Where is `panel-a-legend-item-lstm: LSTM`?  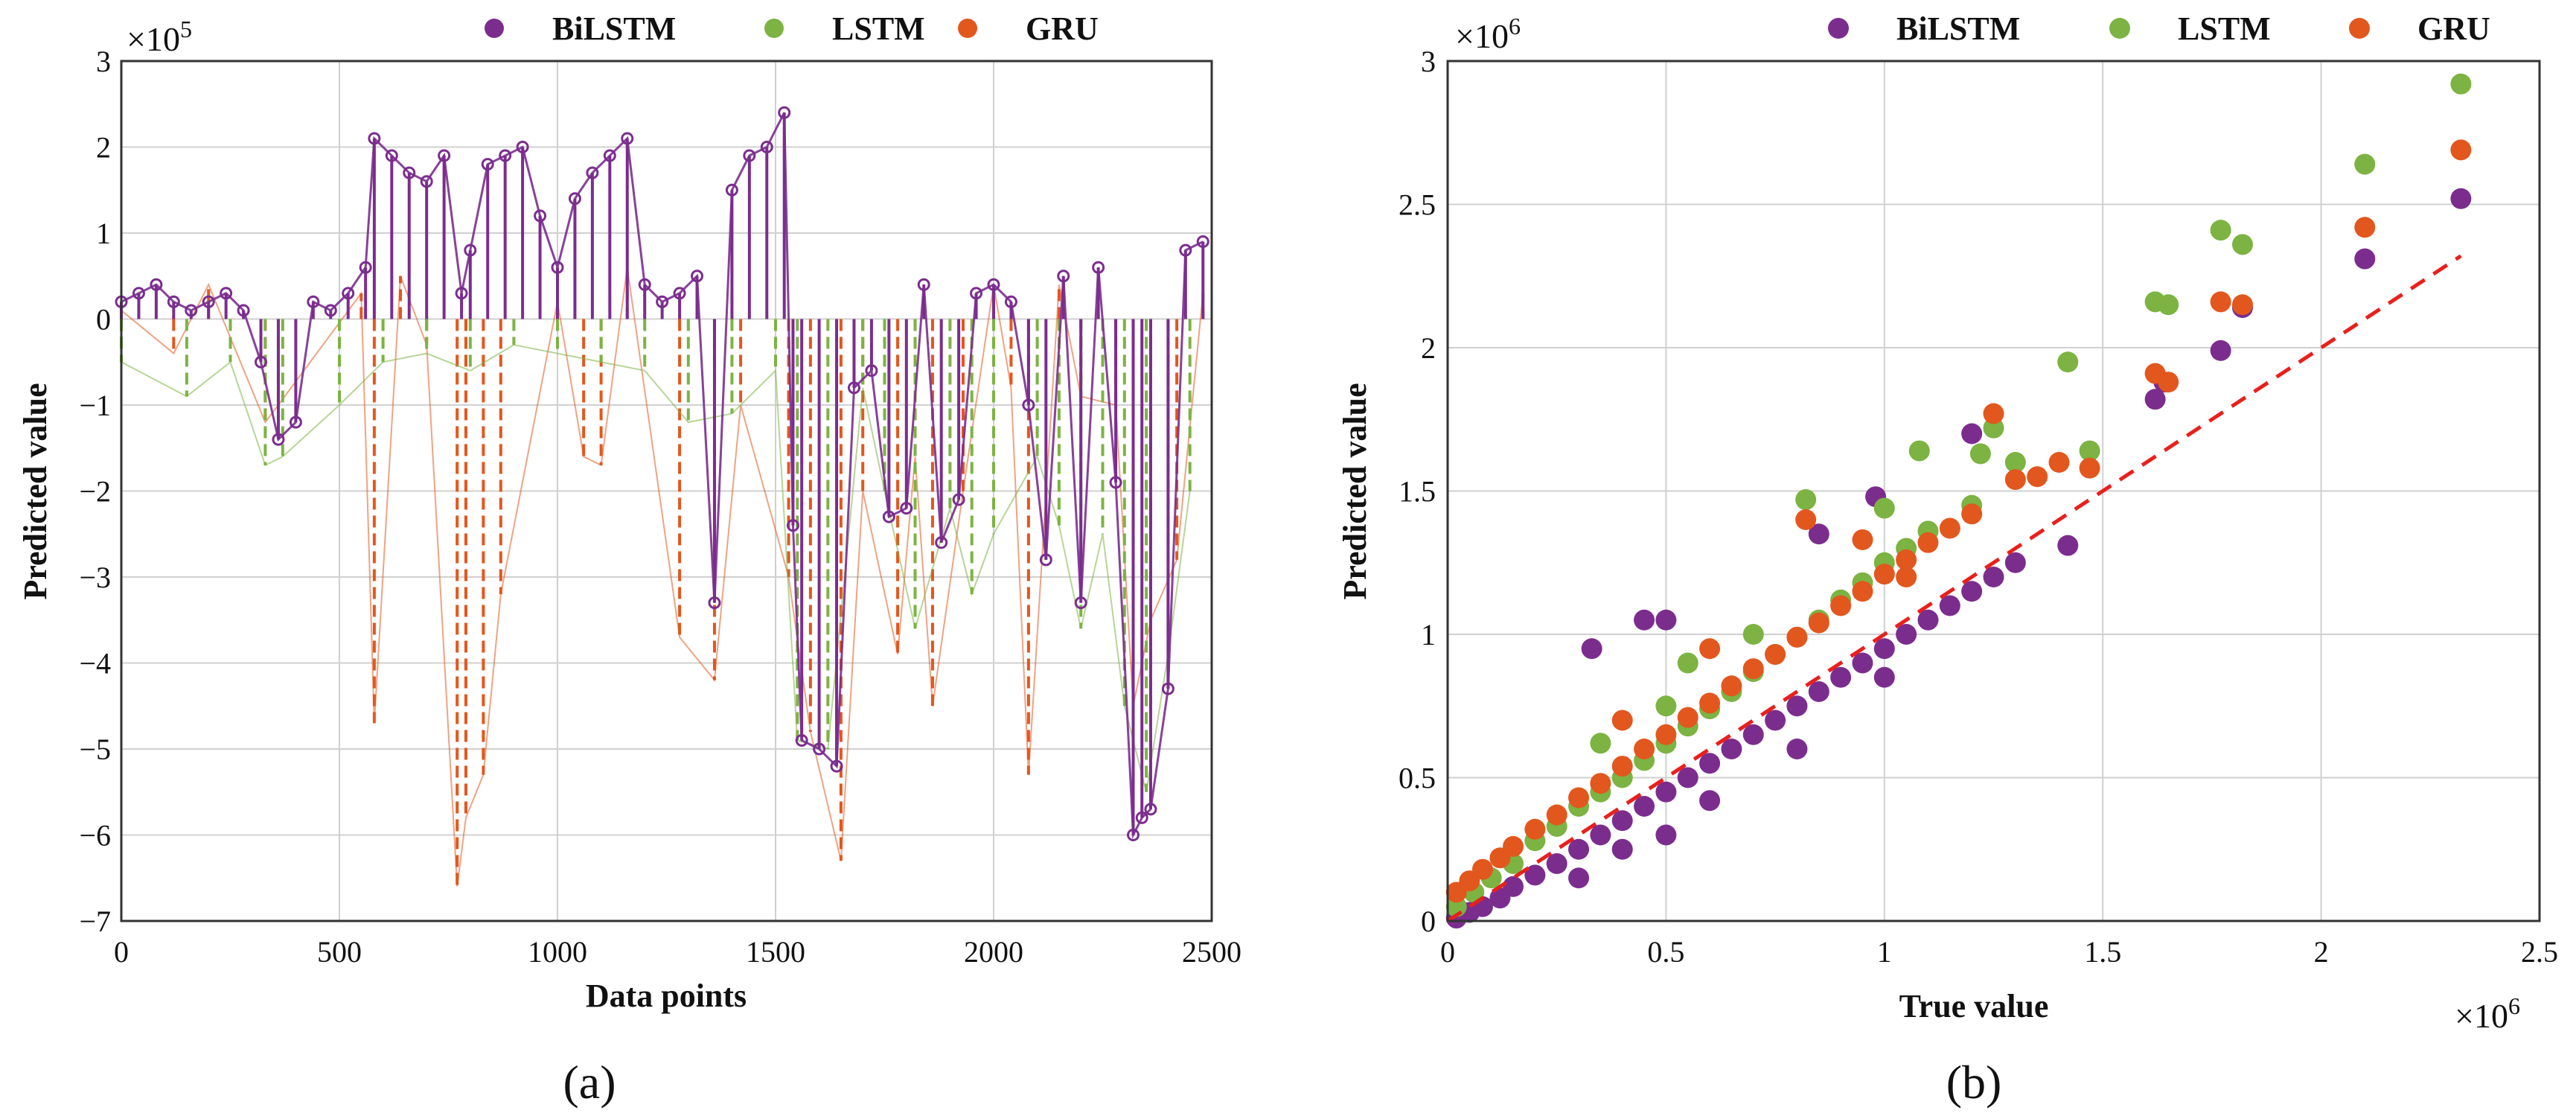
panel-a-legend-item-lstm: LSTM is located at coordinates (844, 28).